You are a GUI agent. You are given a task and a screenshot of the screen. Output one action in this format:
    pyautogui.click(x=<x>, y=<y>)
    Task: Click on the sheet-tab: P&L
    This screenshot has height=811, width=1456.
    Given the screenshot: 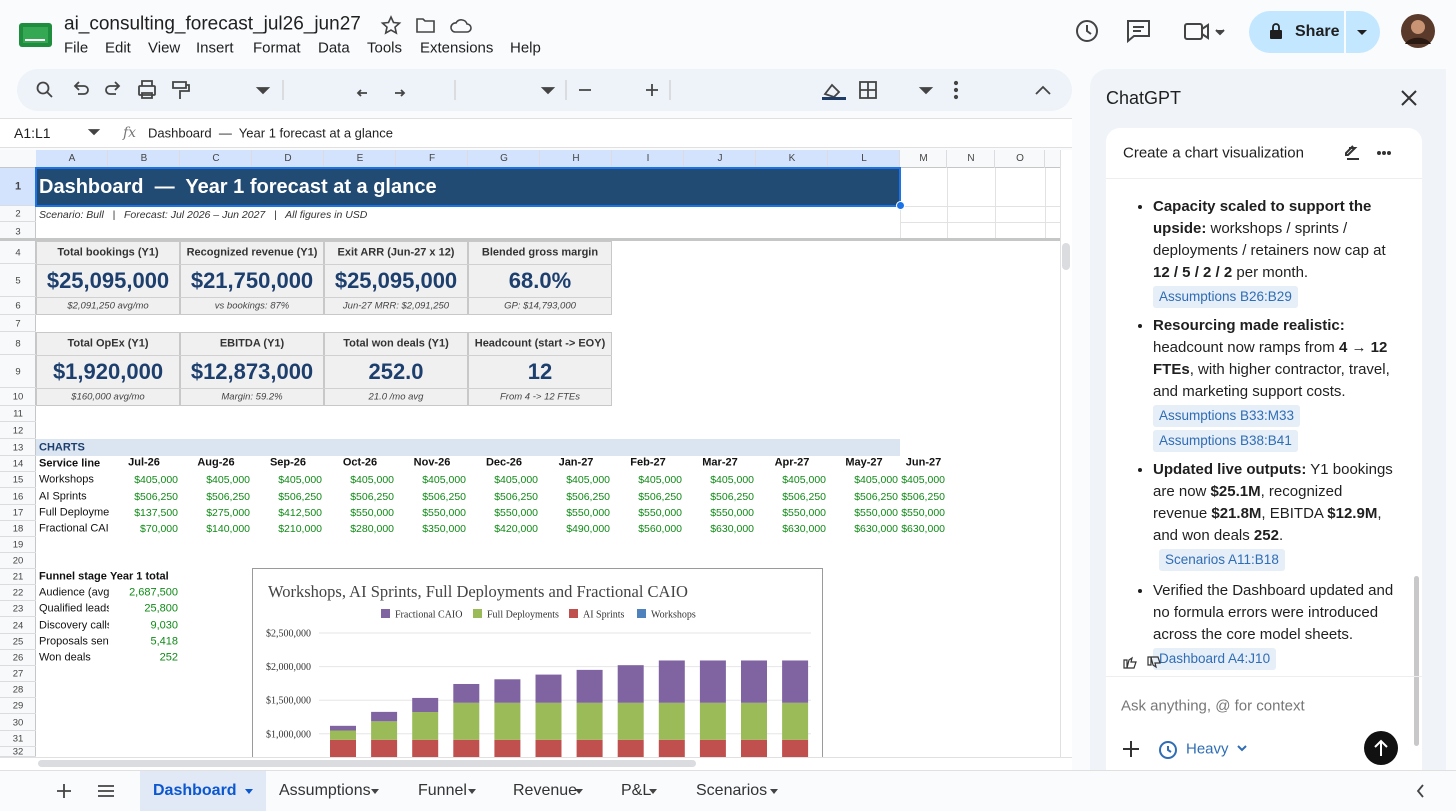 What is the action you would take?
    pyautogui.click(x=636, y=790)
    